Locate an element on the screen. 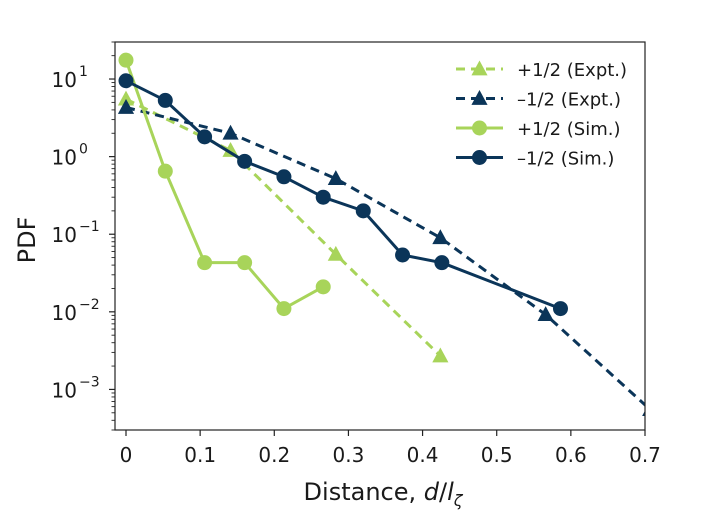 The height and width of the screenshot is (515, 711). x-tick-label: 0.3 is located at coordinates (349, 455).